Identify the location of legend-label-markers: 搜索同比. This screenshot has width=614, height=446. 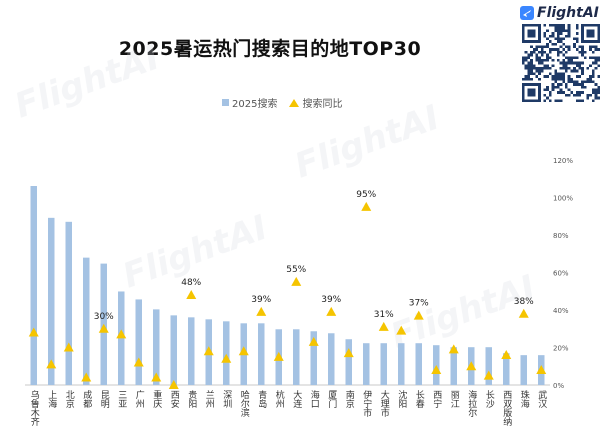
(322, 104).